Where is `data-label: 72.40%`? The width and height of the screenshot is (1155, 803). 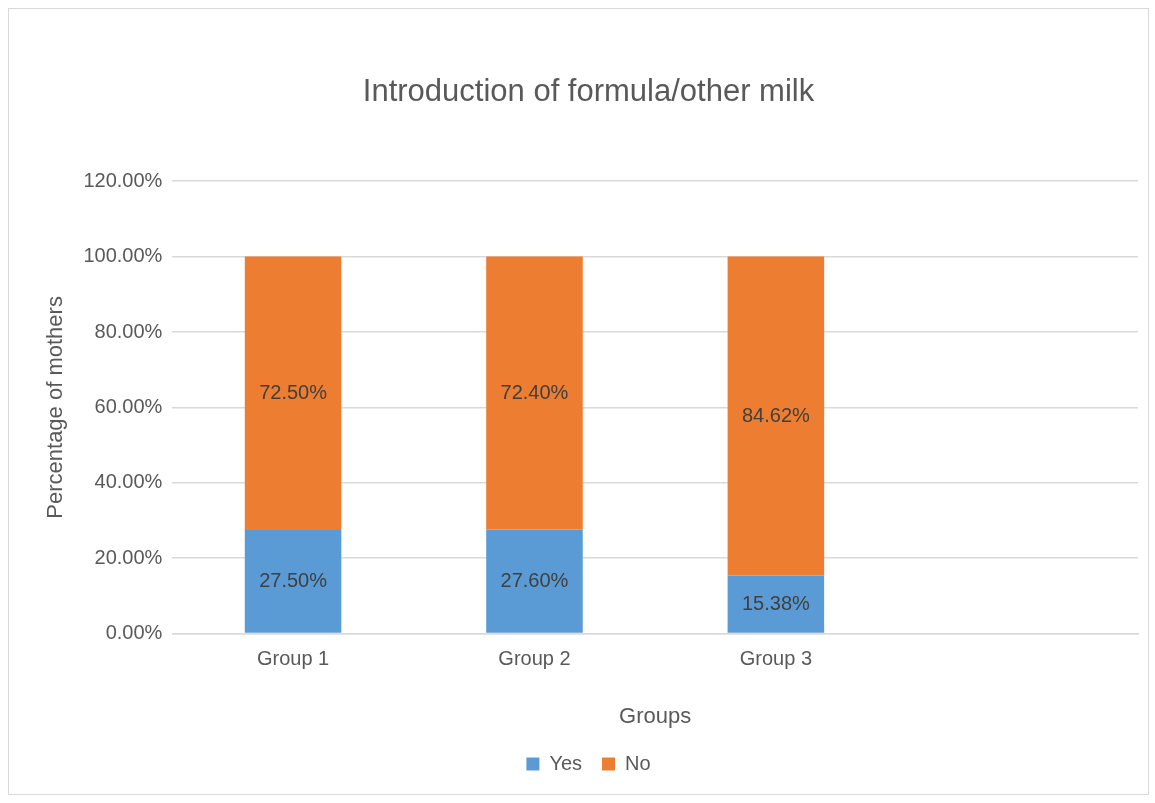
data-label: 72.40% is located at coordinates (534, 391).